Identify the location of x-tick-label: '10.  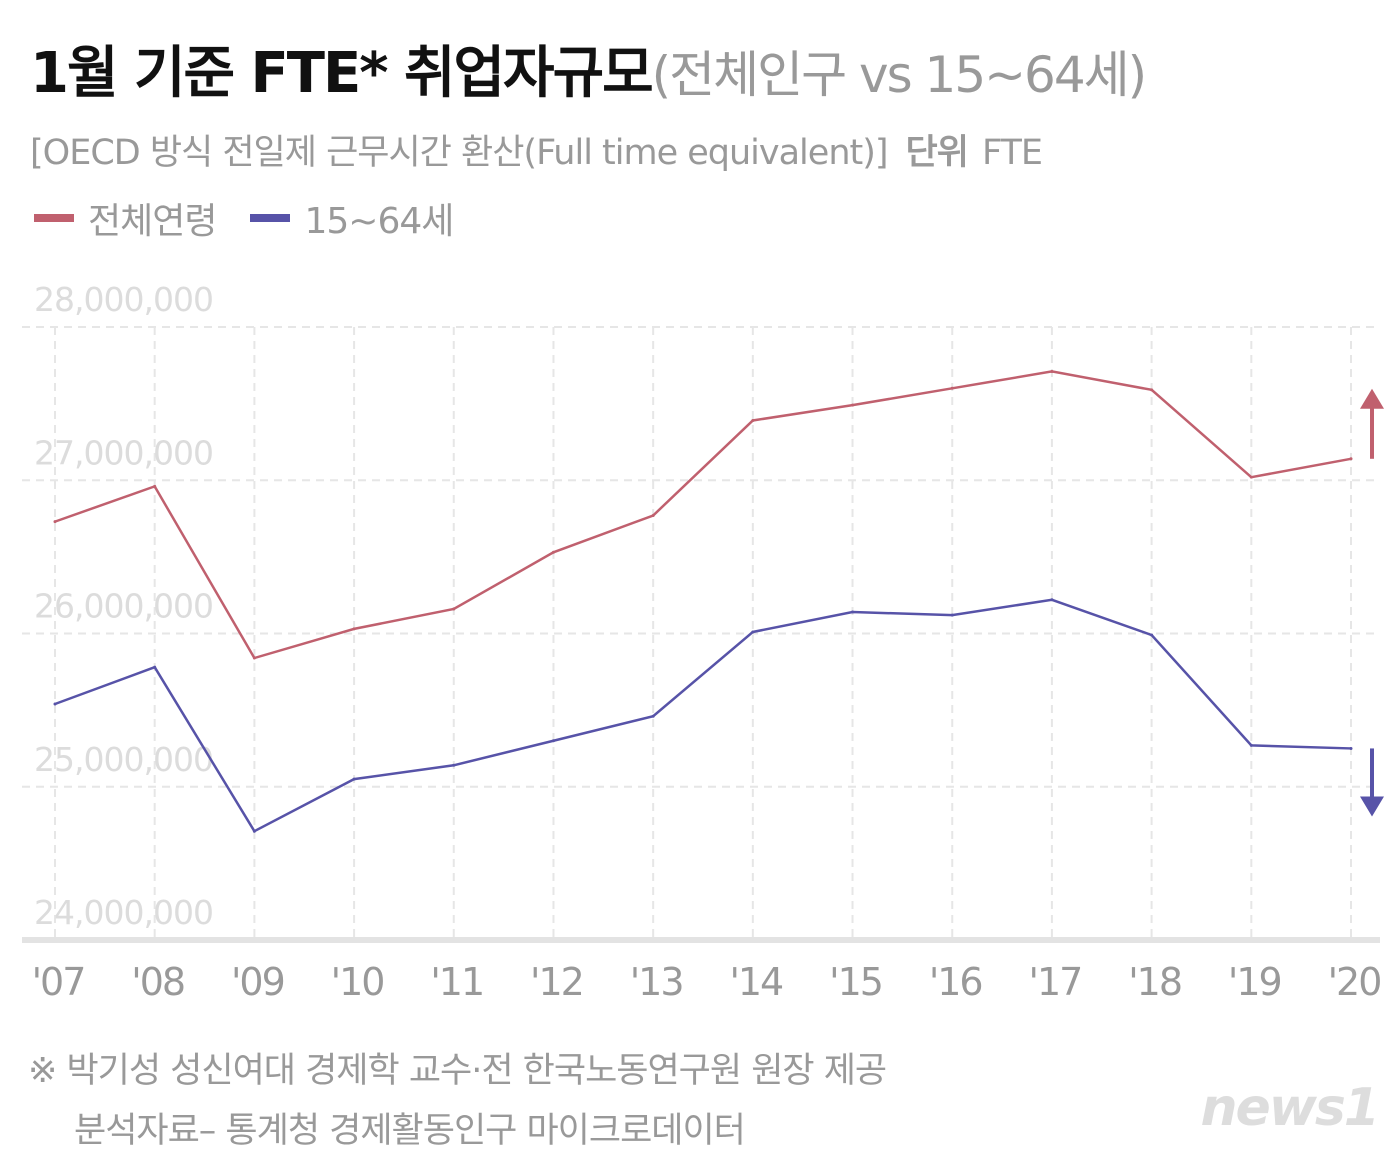
(357, 982).